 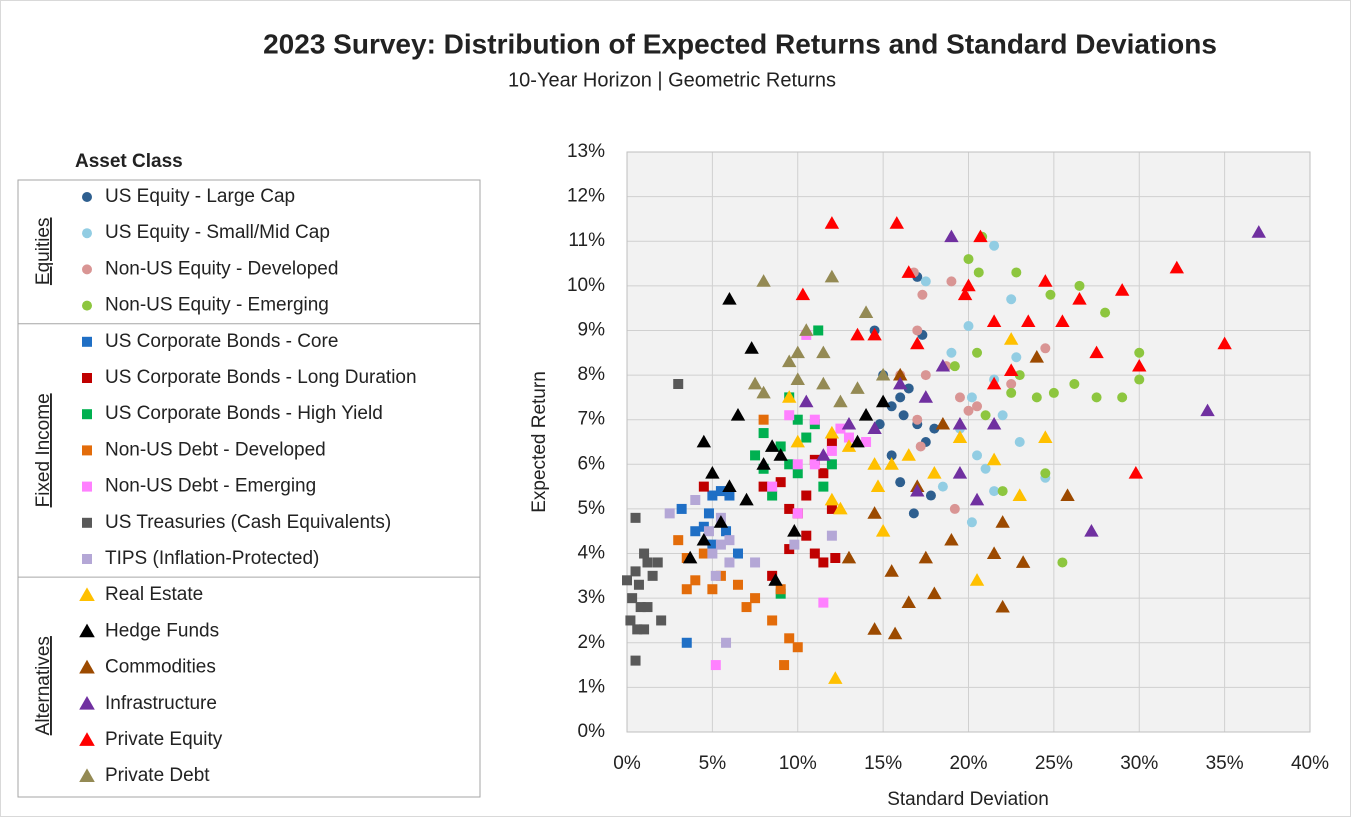 I want to click on y-tick-label: 1%, so click(x=592, y=686).